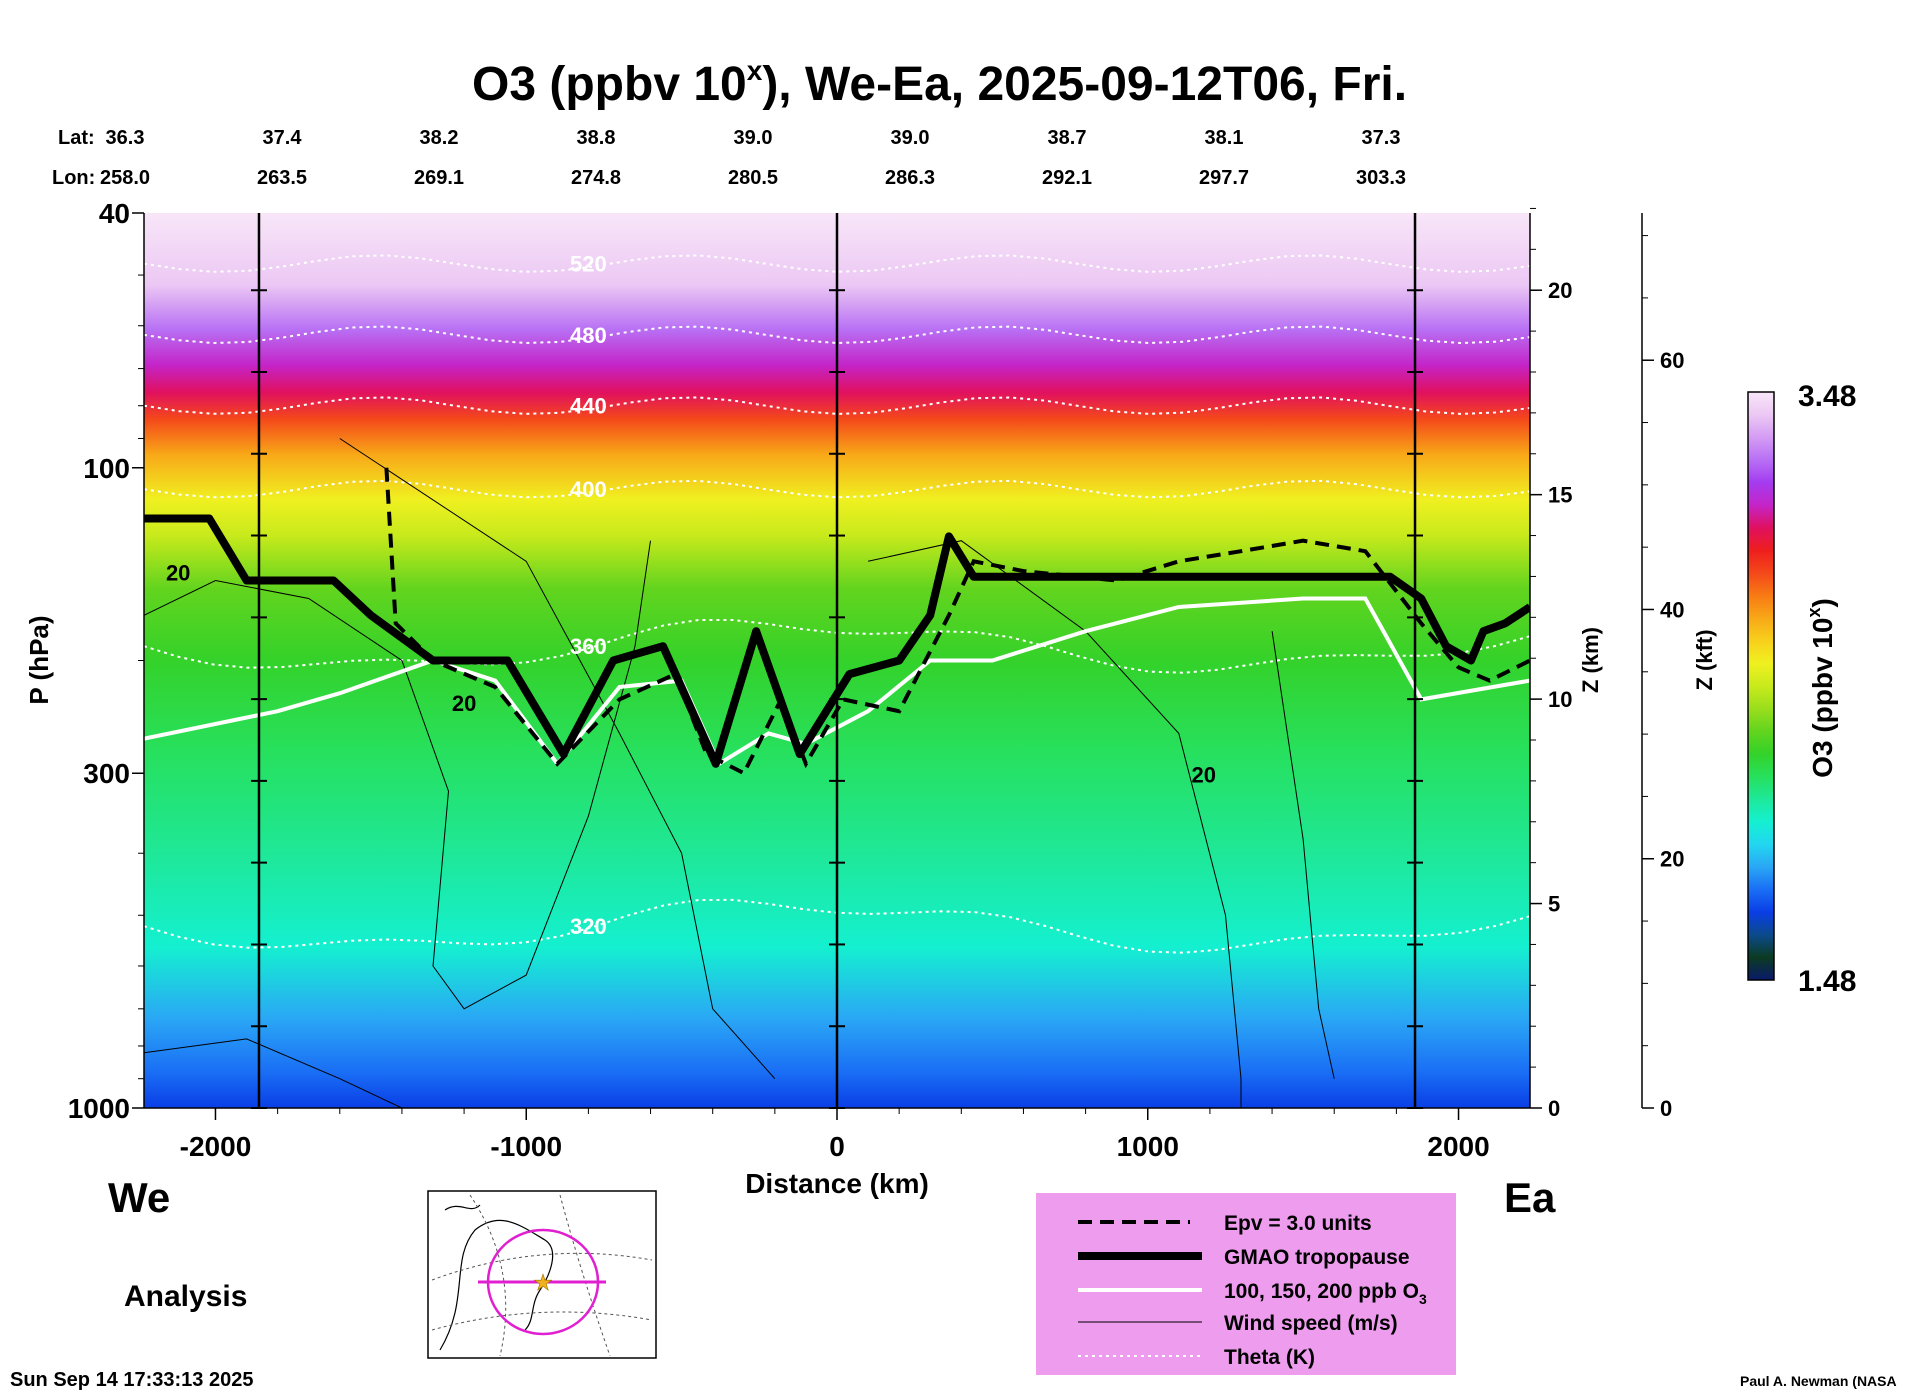 The height and width of the screenshot is (1394, 1926). What do you see at coordinates (1325, 1293) in the screenshot?
I see `legend-ozone-label: 100, 150, 200 ppb O3` at bounding box center [1325, 1293].